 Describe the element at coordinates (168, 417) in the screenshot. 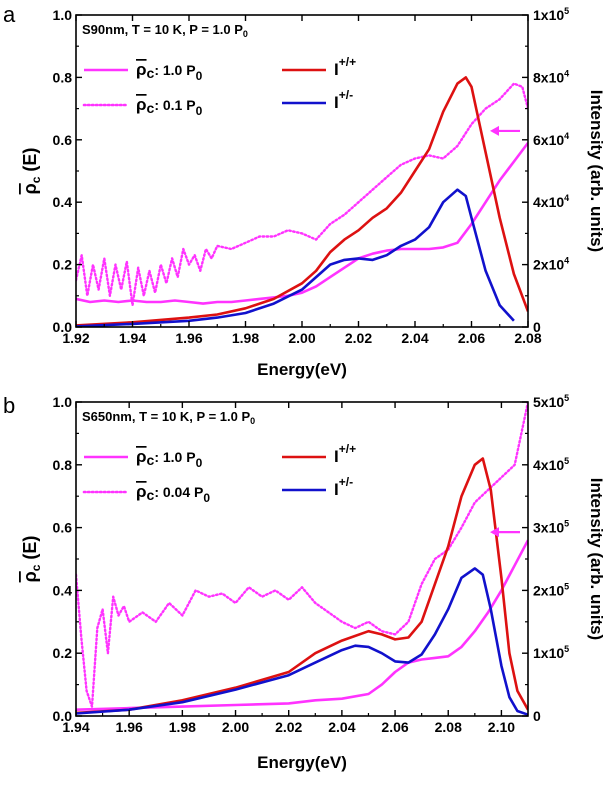

I see `panel-annotation: S650nm, T = 10 K, P = 1.0 P0` at that location.